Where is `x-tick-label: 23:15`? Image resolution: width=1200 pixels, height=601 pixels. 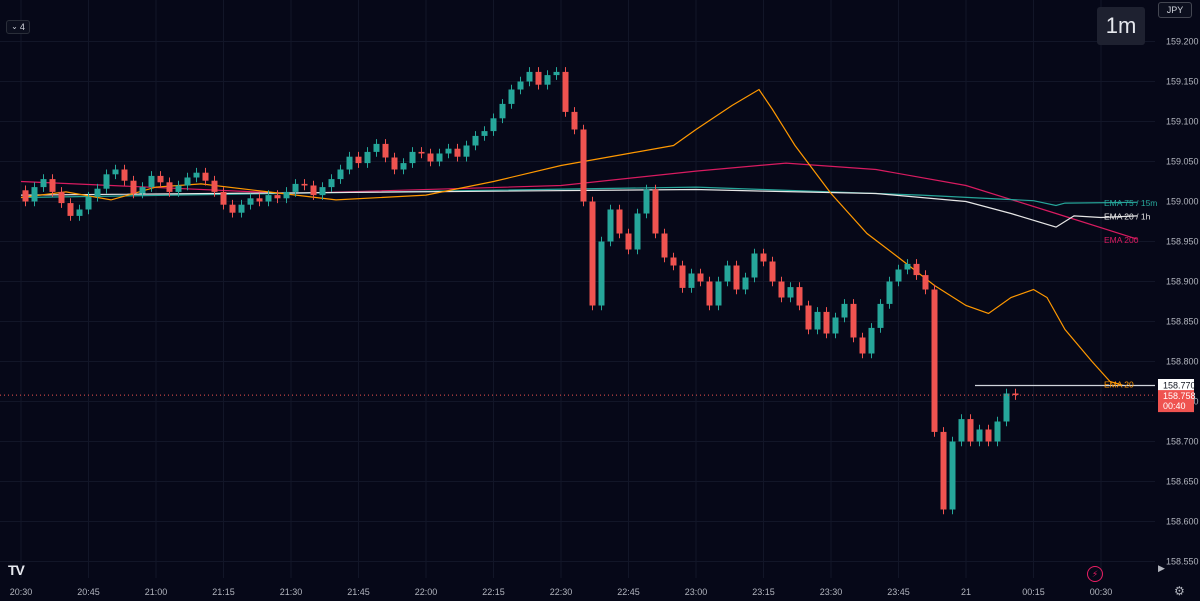
x-tick-label: 23:15 is located at coordinates (763, 592).